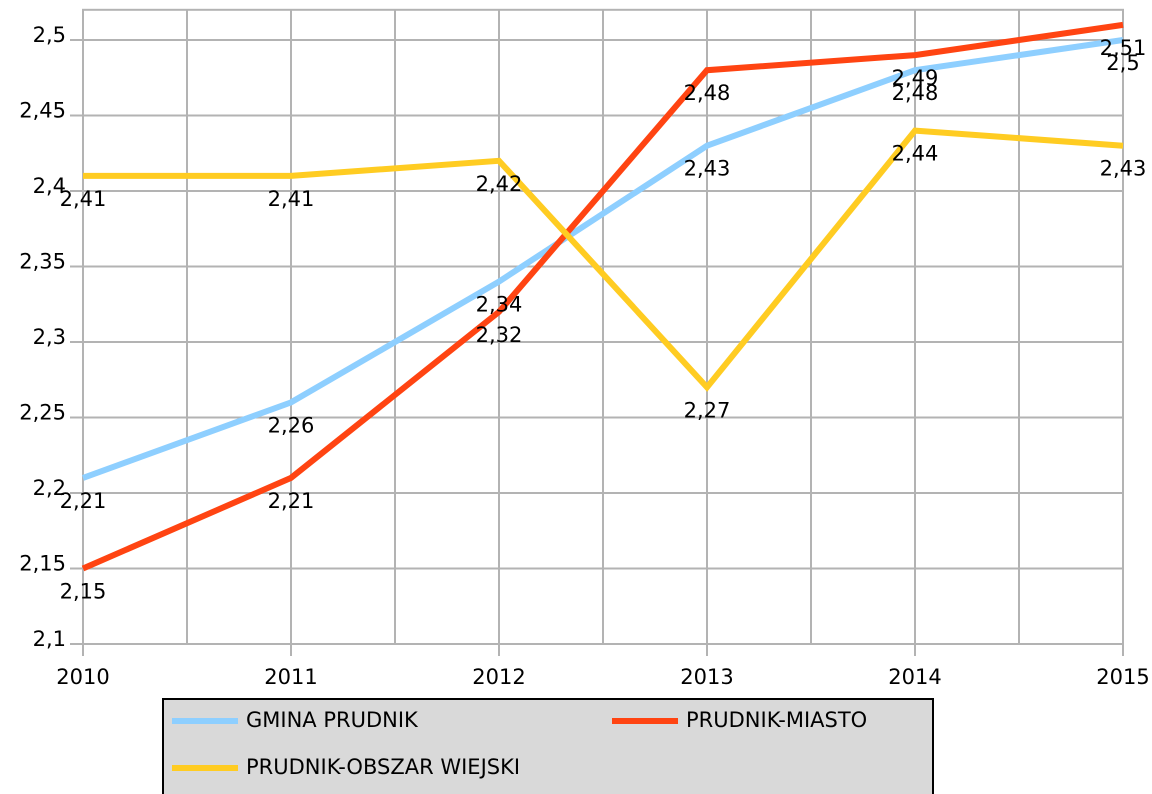 The height and width of the screenshot is (794, 1152). Describe the element at coordinates (49, 639) in the screenshot. I see `y-tick-label: 2,1` at that location.